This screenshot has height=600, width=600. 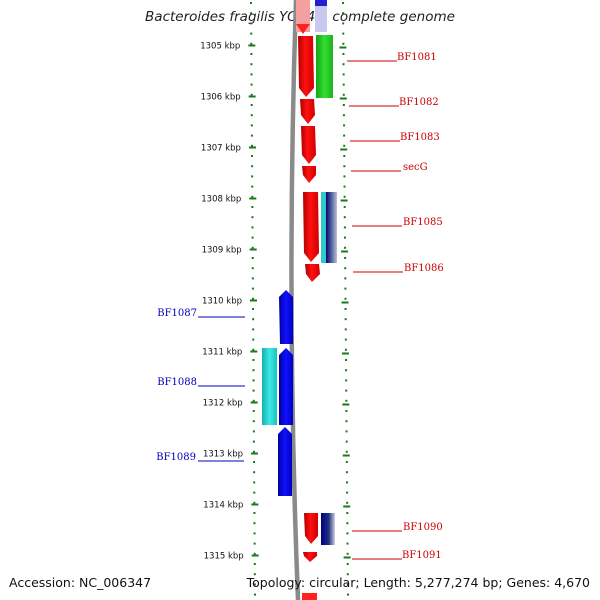 What do you see at coordinates (222, 251) in the screenshot?
I see `kbp-tick-label: 1309 kbp` at bounding box center [222, 251].